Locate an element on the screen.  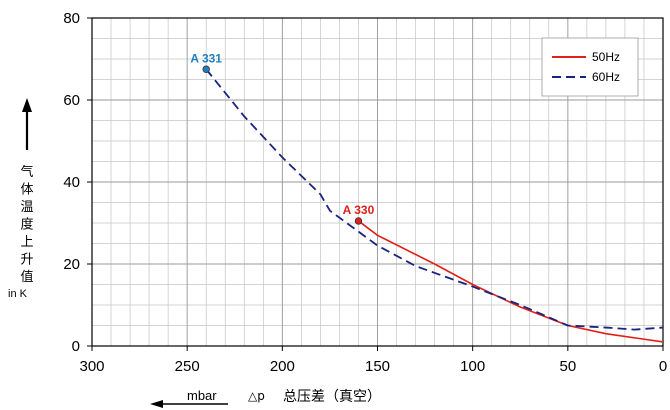
x-axis-label: mbar △p 总压差（真空） is located at coordinates (265, 398).